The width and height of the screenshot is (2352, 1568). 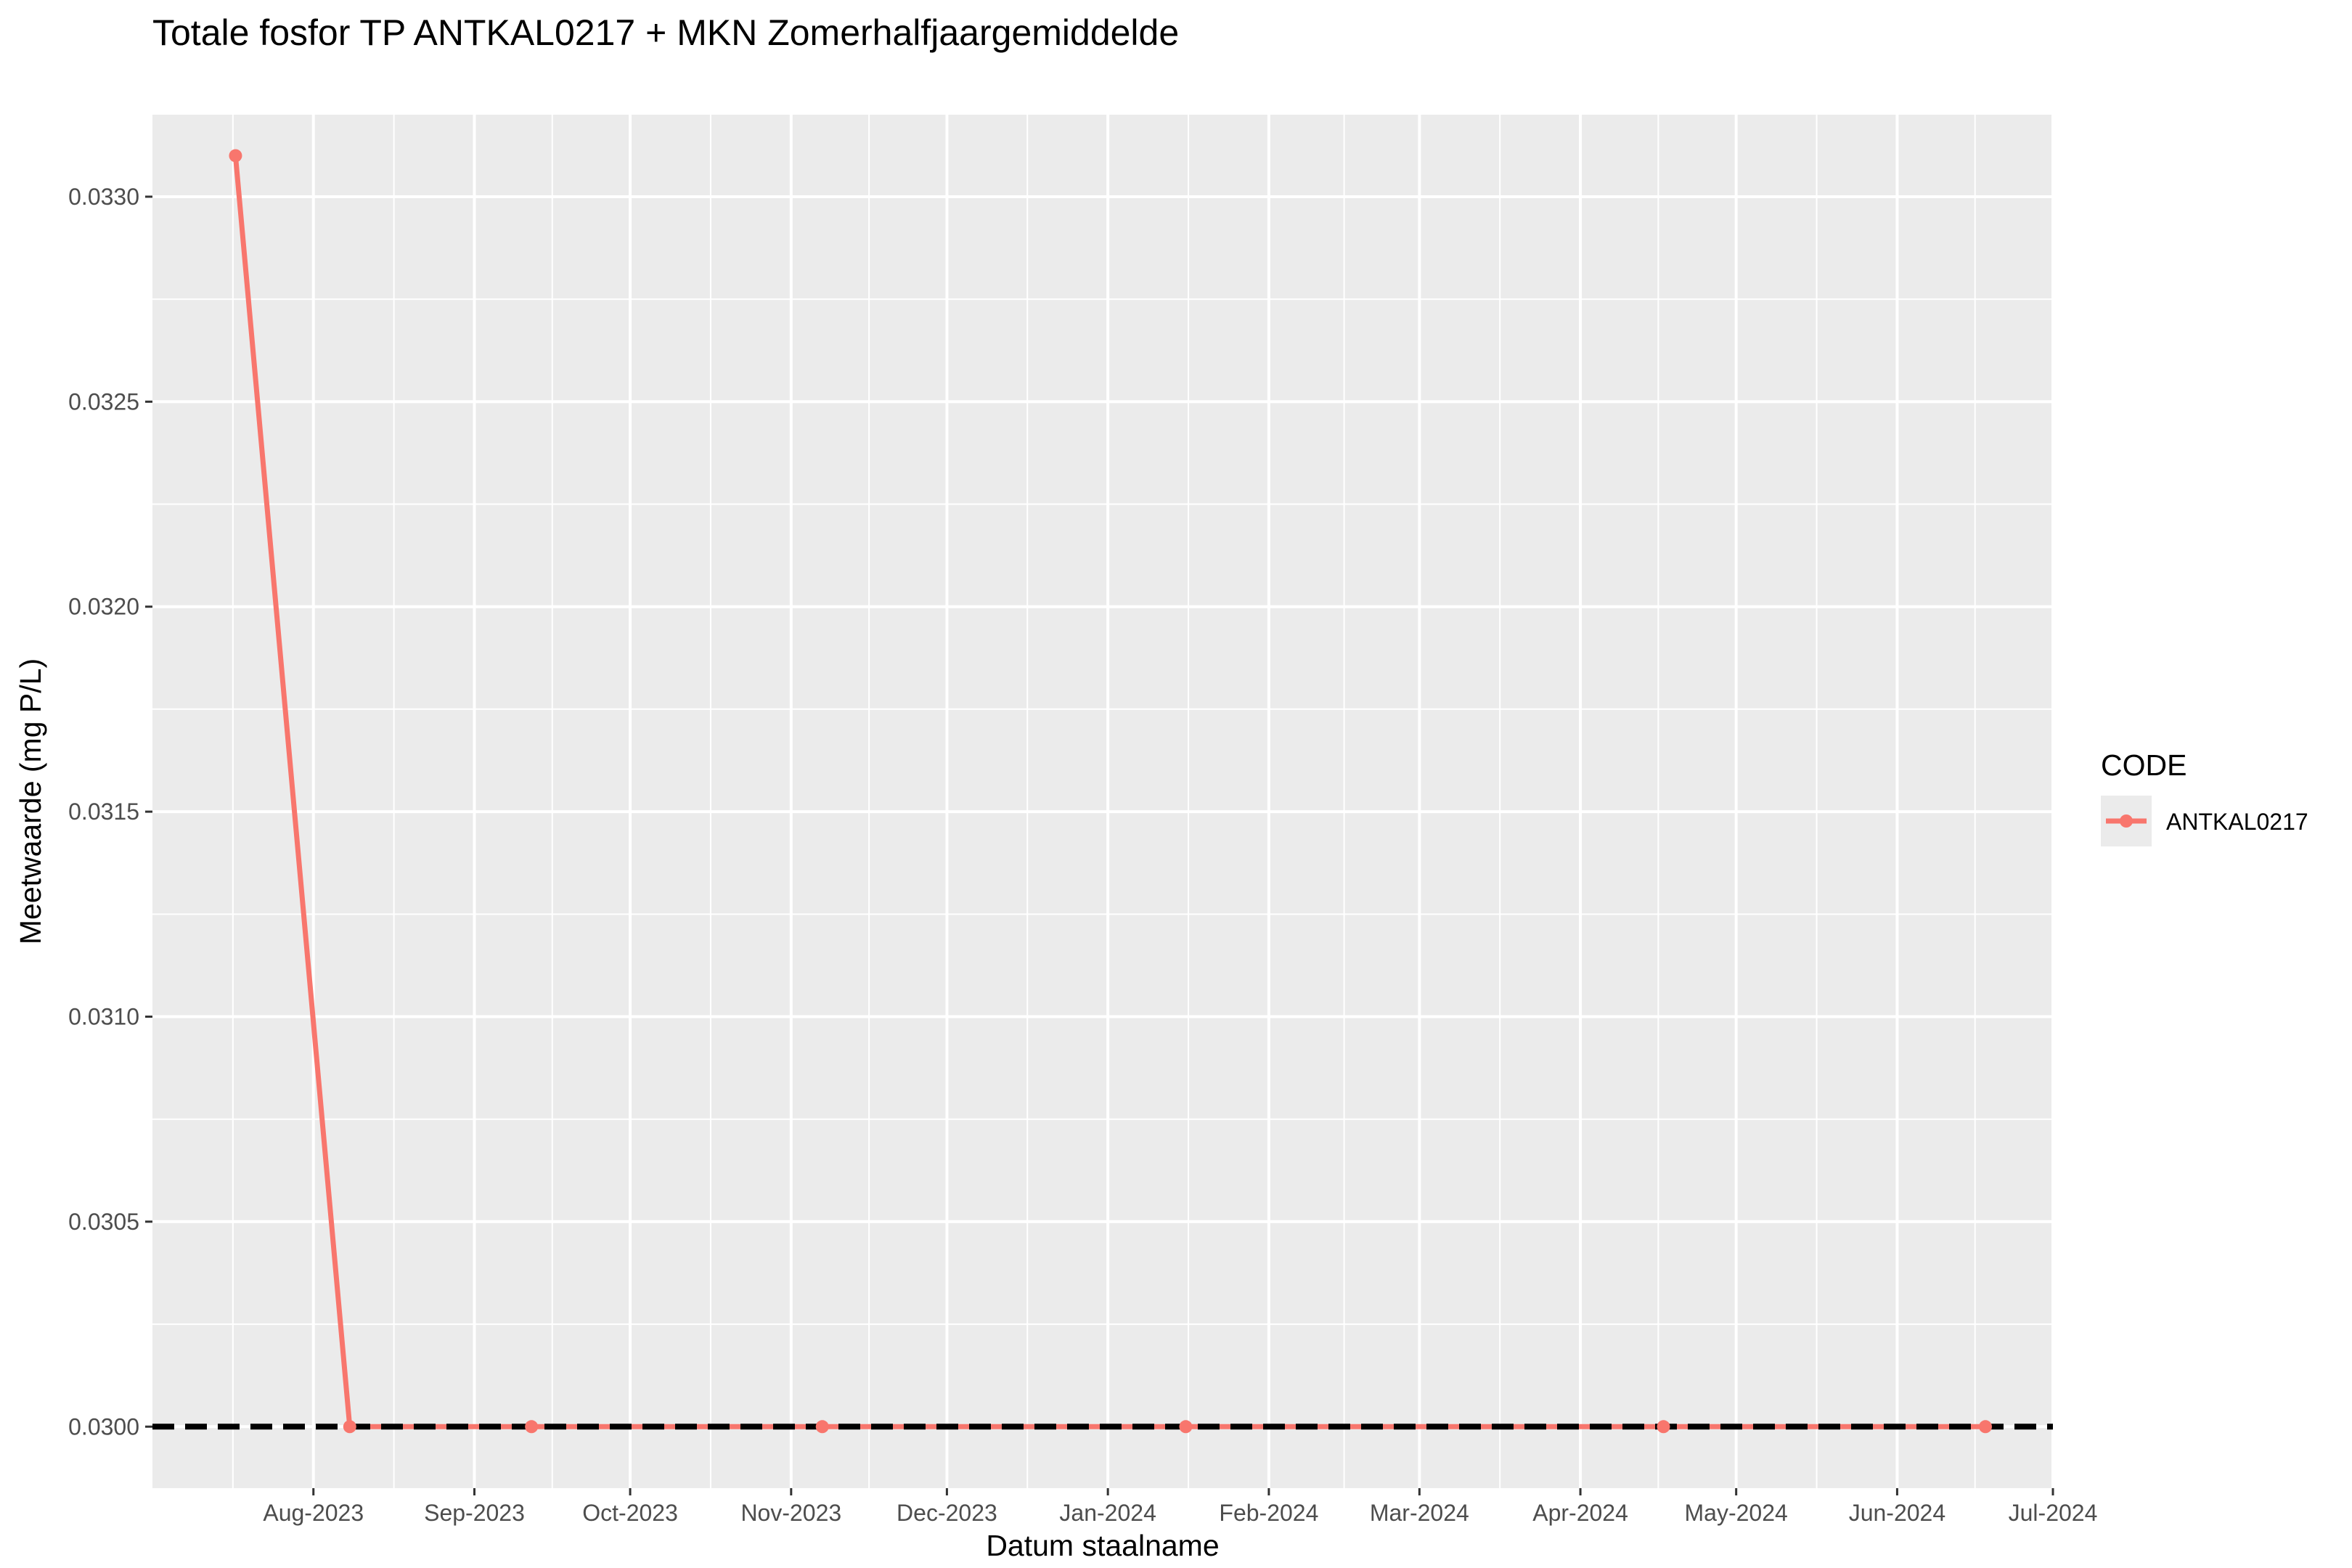 I want to click on y-tick-label: 0.0305, so click(x=104, y=1222).